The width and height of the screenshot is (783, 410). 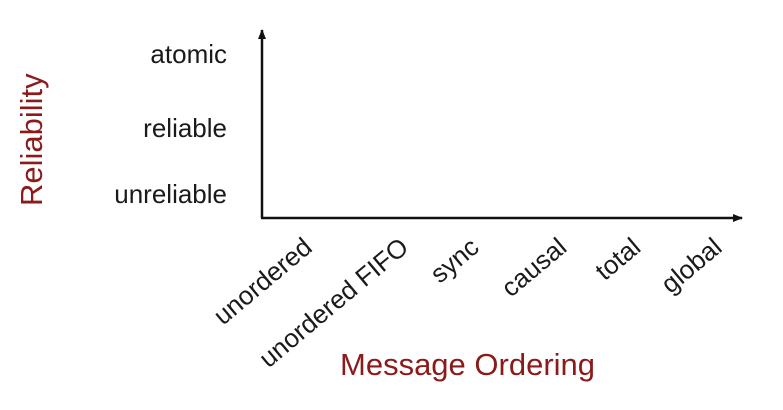 What do you see at coordinates (31, 139) in the screenshot?
I see `y-axis-title: Reliability` at bounding box center [31, 139].